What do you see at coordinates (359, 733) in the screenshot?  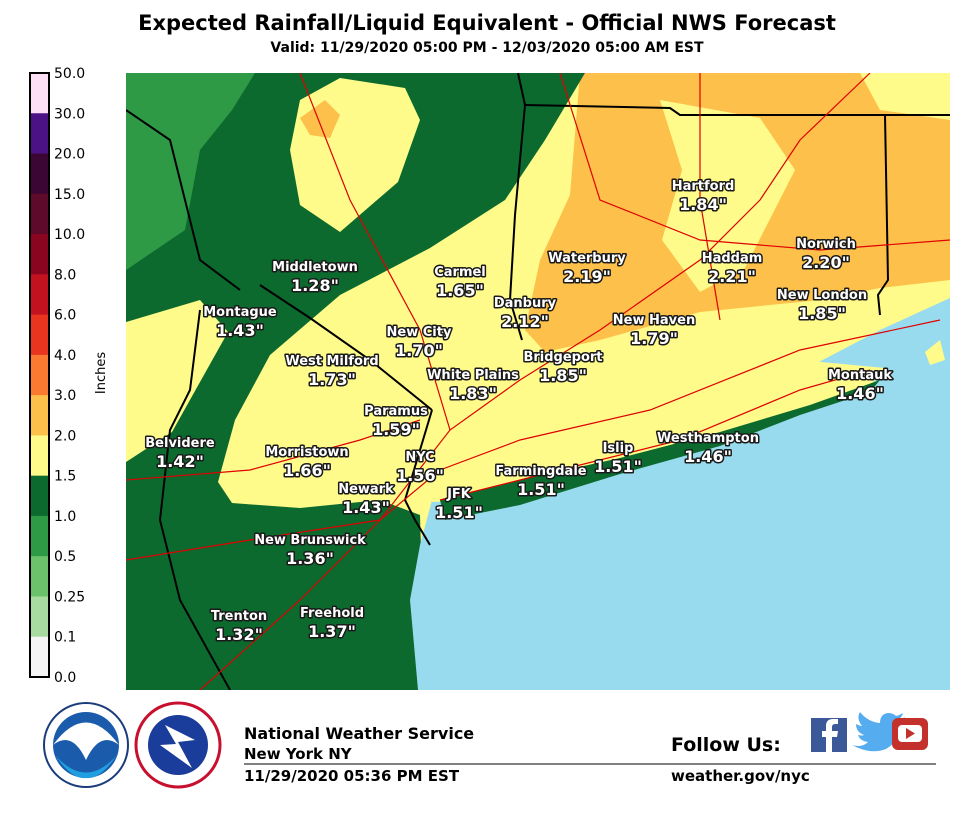 I see `office-name: National Weather Service` at bounding box center [359, 733].